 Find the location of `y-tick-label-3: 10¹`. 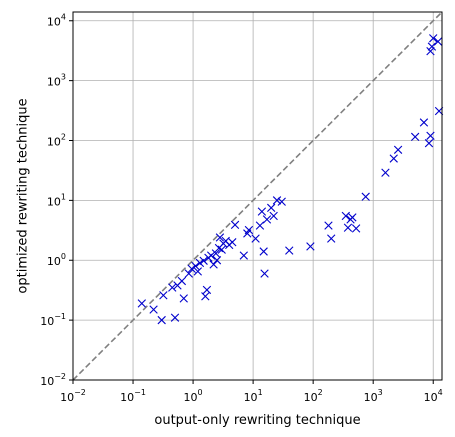

y-tick-label-3: 10¹ is located at coordinates (56, 200).